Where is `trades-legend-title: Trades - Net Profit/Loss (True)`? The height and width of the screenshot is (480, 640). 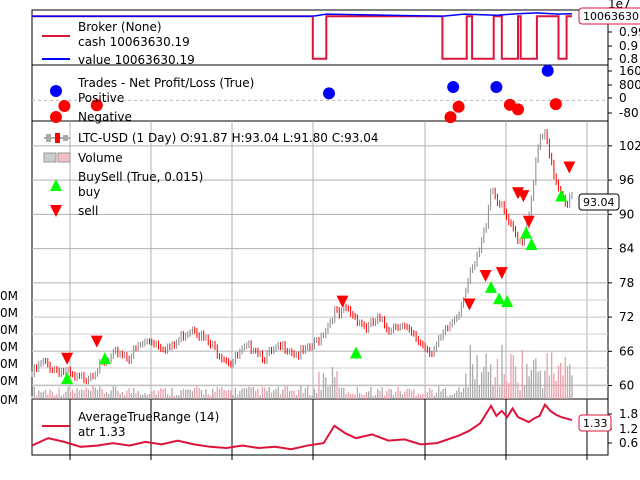
trades-legend-title: Trades - Net Profit/Loss (True) is located at coordinates (165, 83).